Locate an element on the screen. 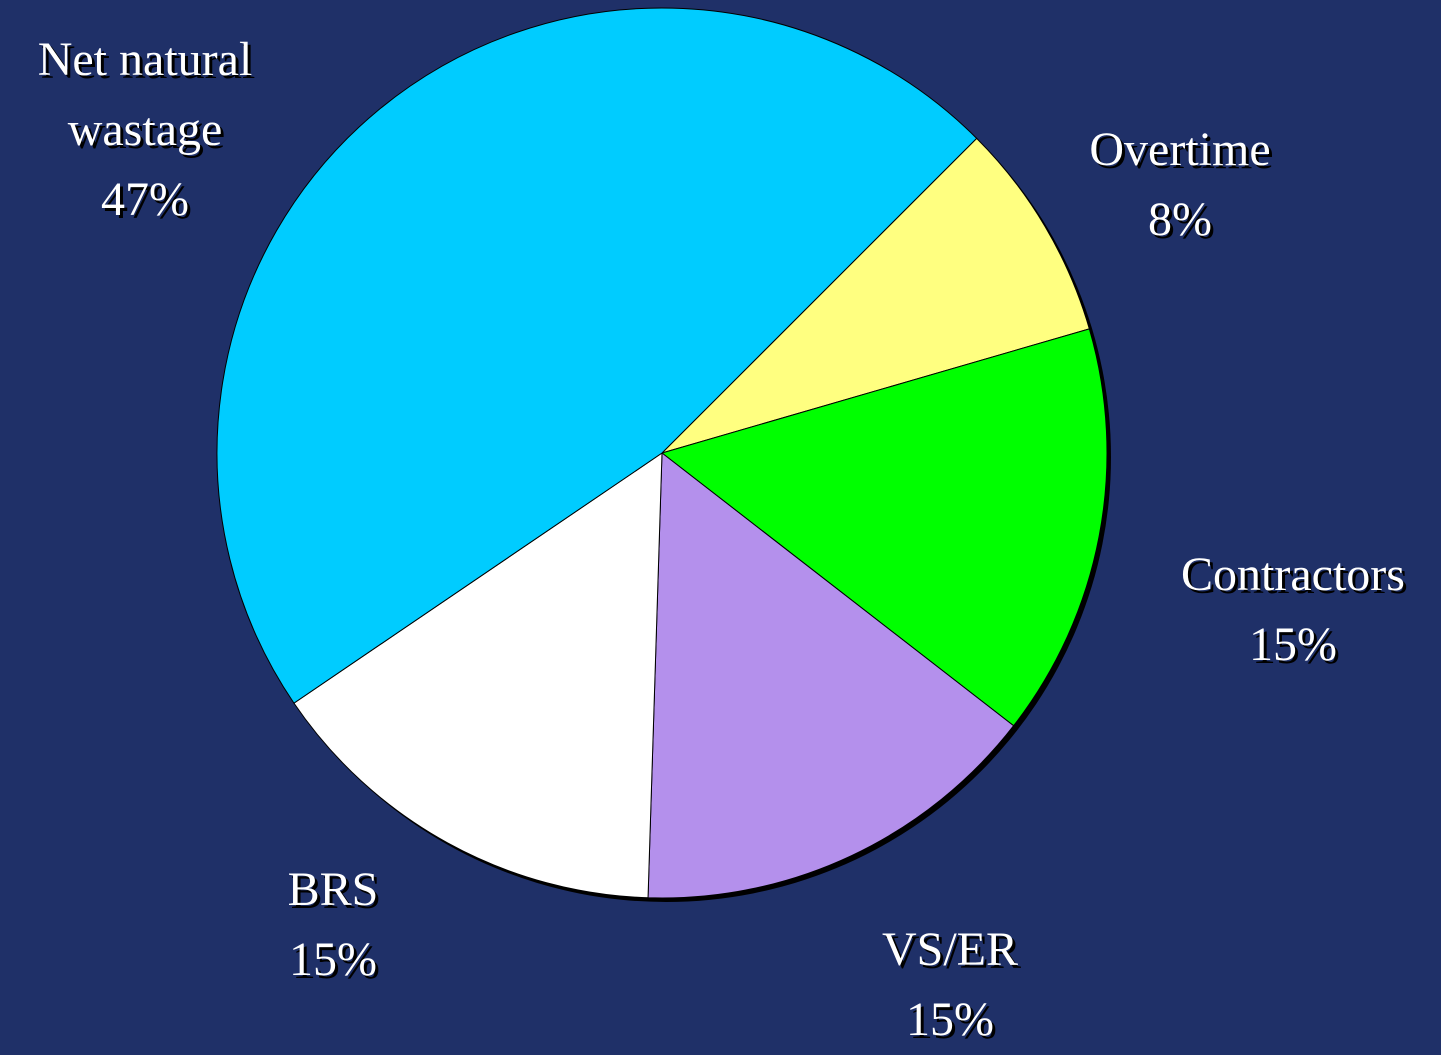 The height and width of the screenshot is (1055, 1441). category-label: VS/ER is located at coordinates (950, 949).